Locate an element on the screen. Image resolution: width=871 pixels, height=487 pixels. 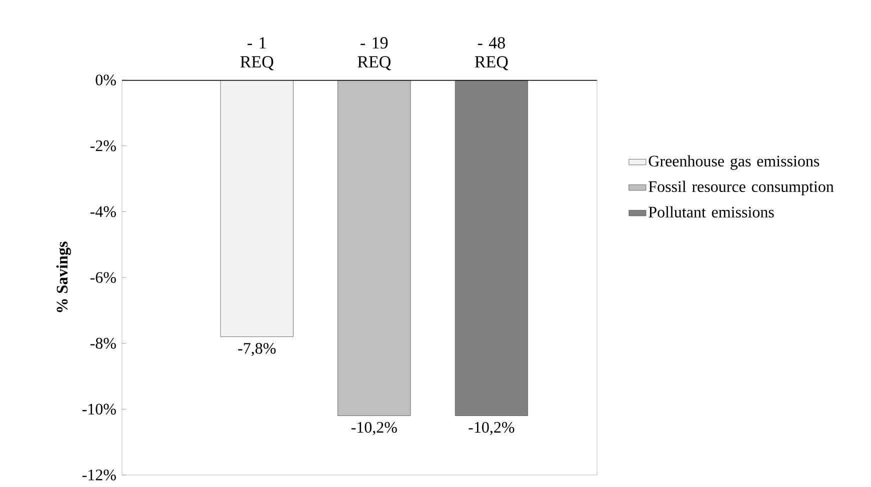
x-tick-label: - 19 REQ is located at coordinates (374, 53).